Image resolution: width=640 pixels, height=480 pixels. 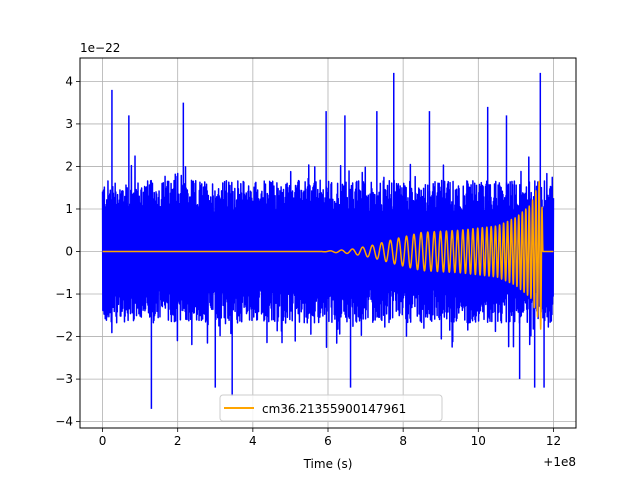 I want to click on y-tick-label: −1, so click(x=64, y=294).